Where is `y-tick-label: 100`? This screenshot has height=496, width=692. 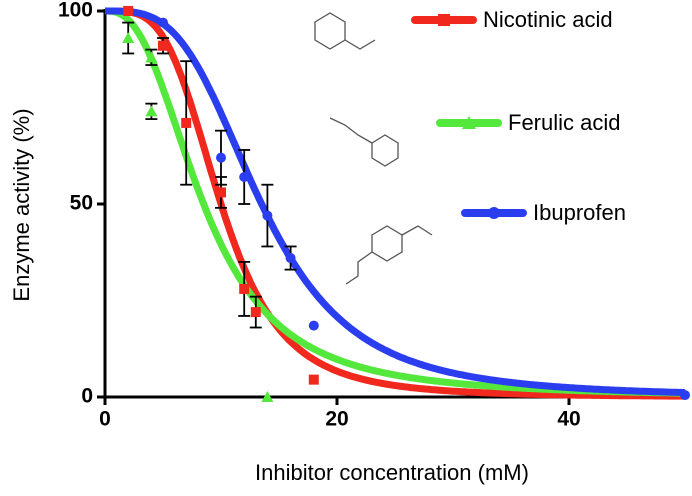 y-tick-label: 100 is located at coordinates (75, 11).